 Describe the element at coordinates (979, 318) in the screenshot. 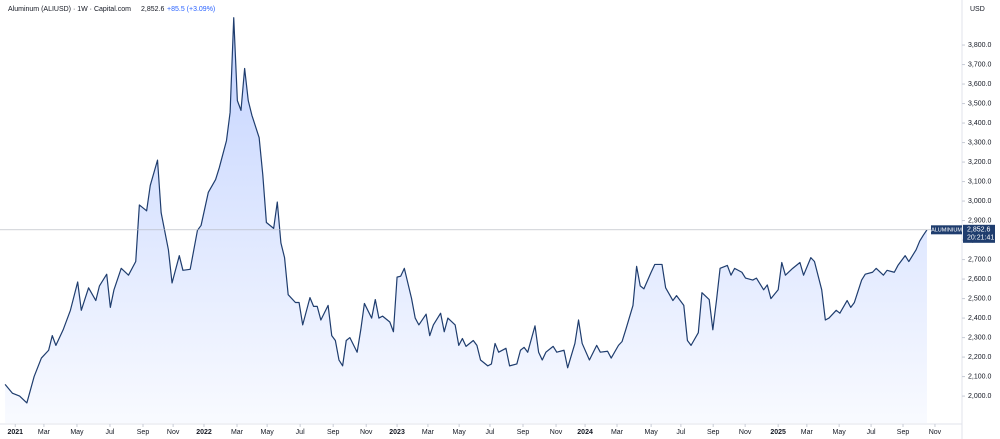

I see `y-tick-label: 2,400.0` at that location.